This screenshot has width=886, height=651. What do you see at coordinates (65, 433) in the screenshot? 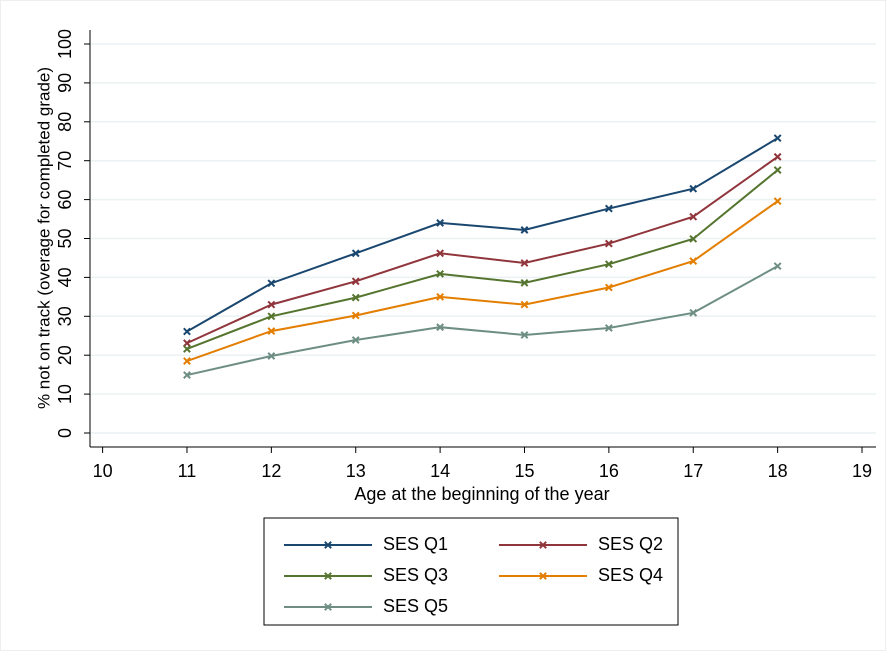
I see `y-tick-label: 0` at bounding box center [65, 433].